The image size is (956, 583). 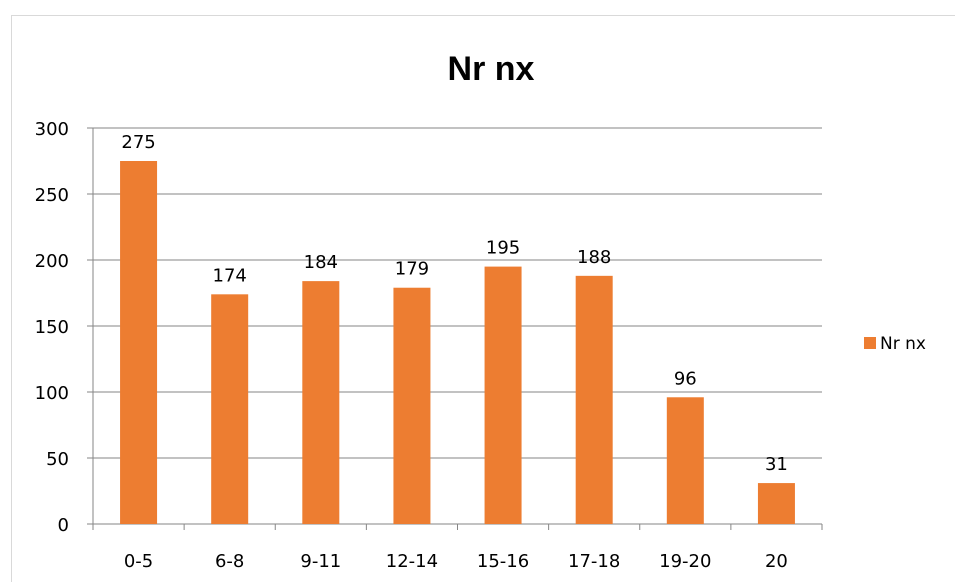 What do you see at coordinates (63, 525) in the screenshot?
I see `y-tick-label: 0` at bounding box center [63, 525].